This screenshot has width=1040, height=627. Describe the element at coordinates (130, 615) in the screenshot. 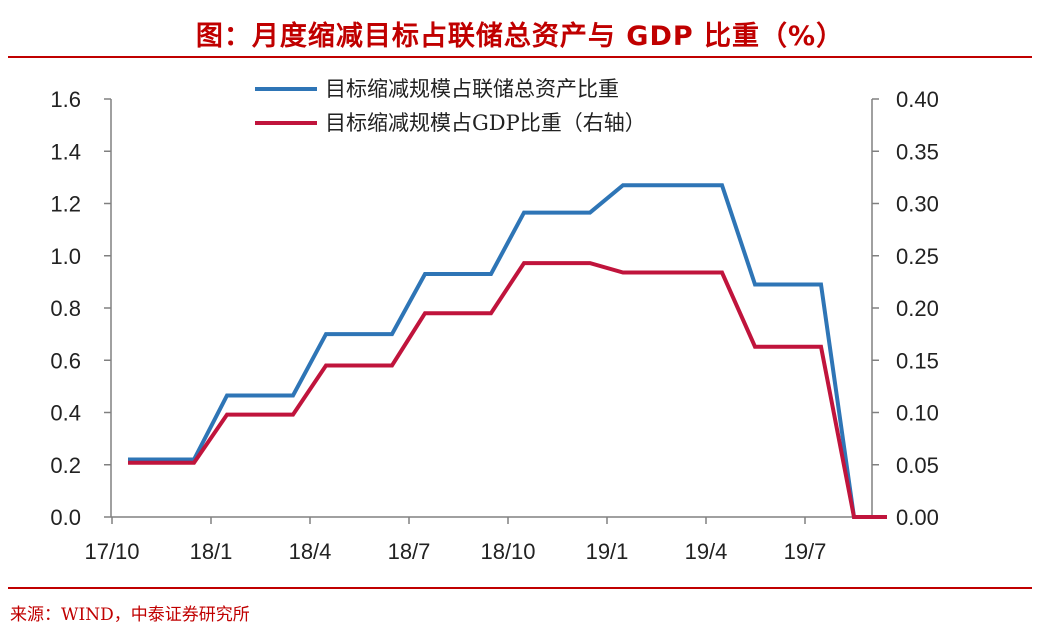

I see `source-note: 来源：WIND，中泰证券研究所` at that location.